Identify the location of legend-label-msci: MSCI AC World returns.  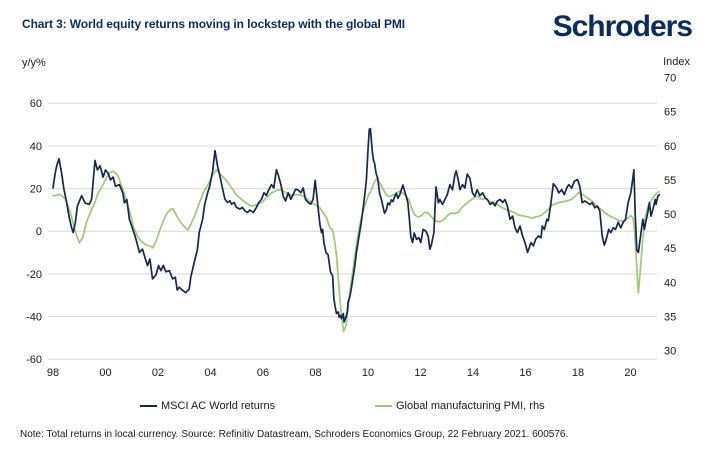
(218, 406).